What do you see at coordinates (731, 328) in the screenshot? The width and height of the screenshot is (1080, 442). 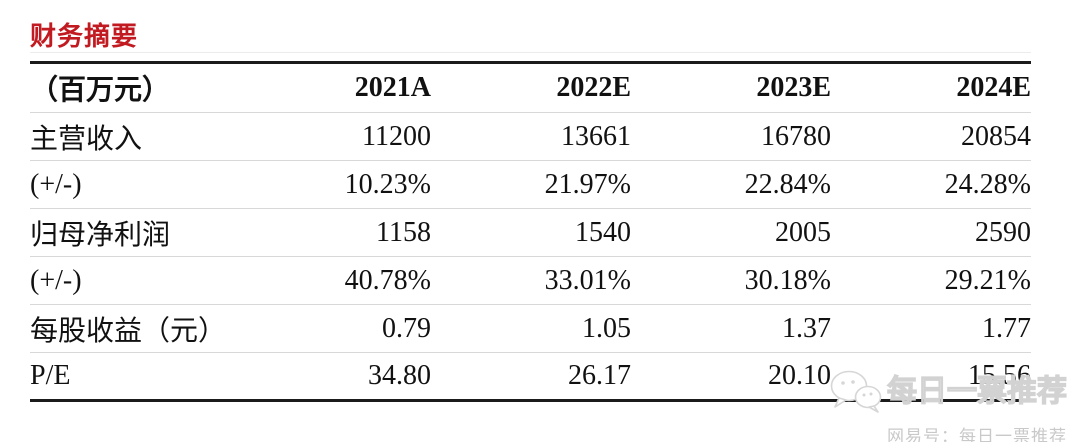 I see `cell-value: 1.37` at bounding box center [731, 328].